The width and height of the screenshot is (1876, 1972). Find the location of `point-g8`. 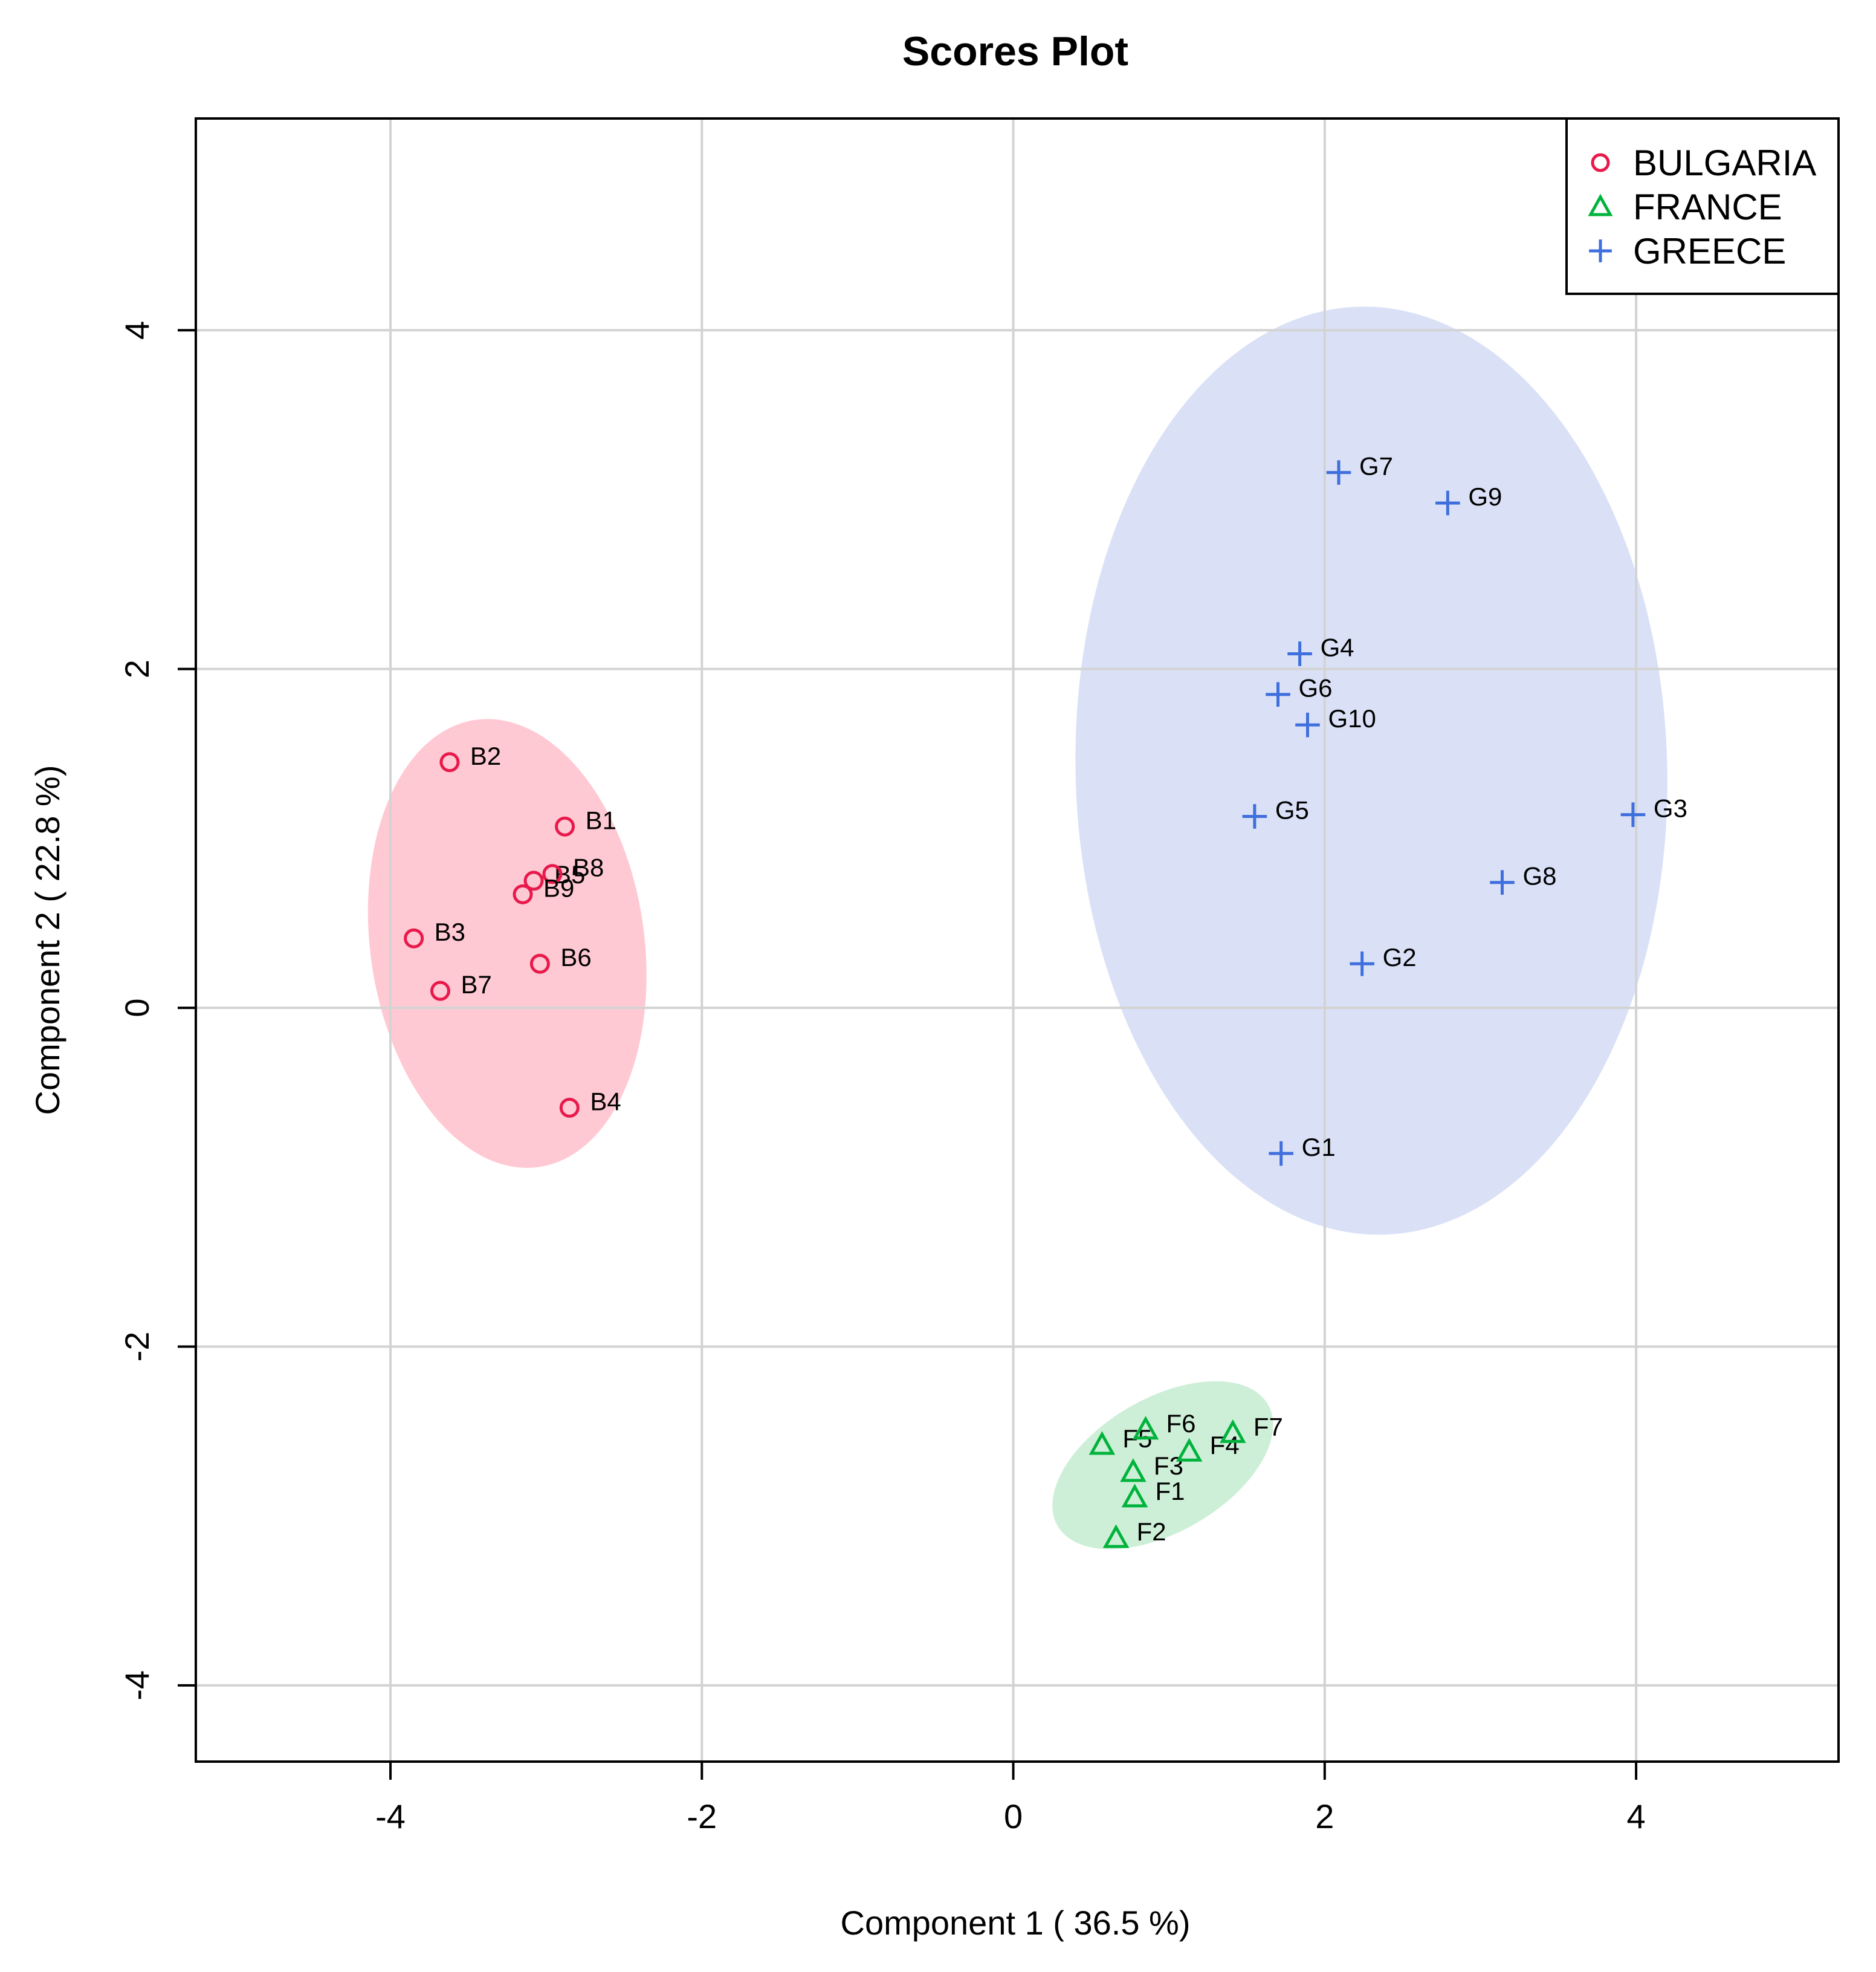

point-g8 is located at coordinates (1502, 882).